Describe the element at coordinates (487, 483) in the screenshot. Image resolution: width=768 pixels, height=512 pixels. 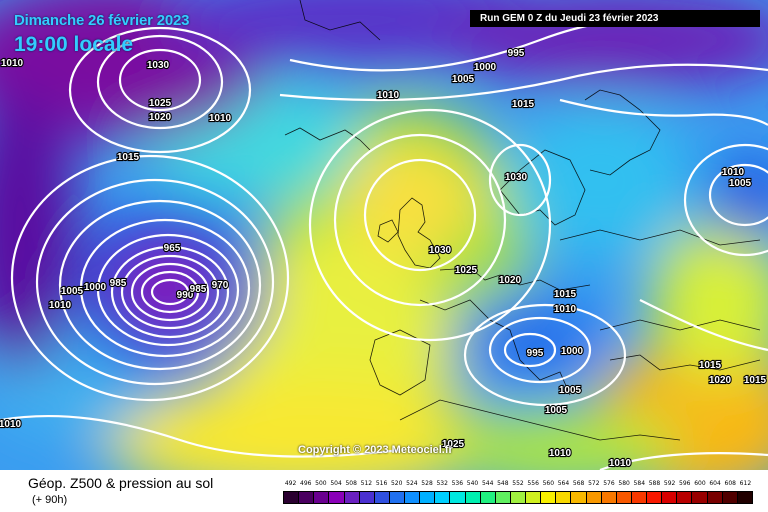
I see `scale-label: 544` at that location.